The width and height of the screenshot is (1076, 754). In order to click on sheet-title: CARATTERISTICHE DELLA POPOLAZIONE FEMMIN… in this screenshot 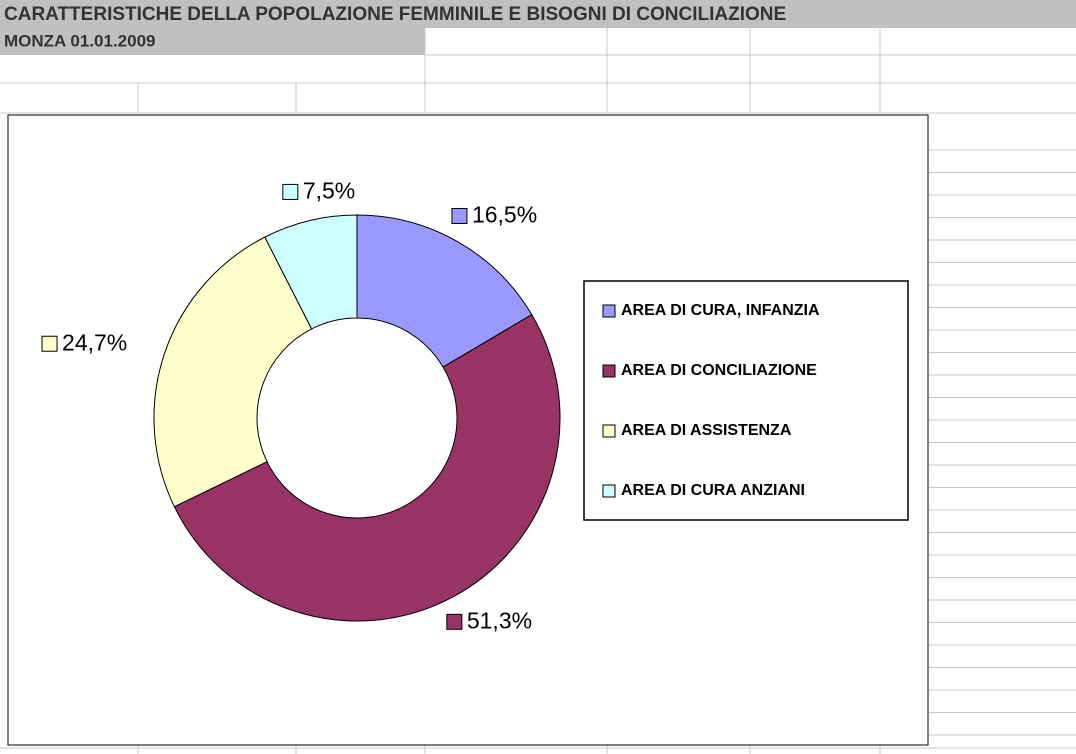, I will do `click(395, 14)`.